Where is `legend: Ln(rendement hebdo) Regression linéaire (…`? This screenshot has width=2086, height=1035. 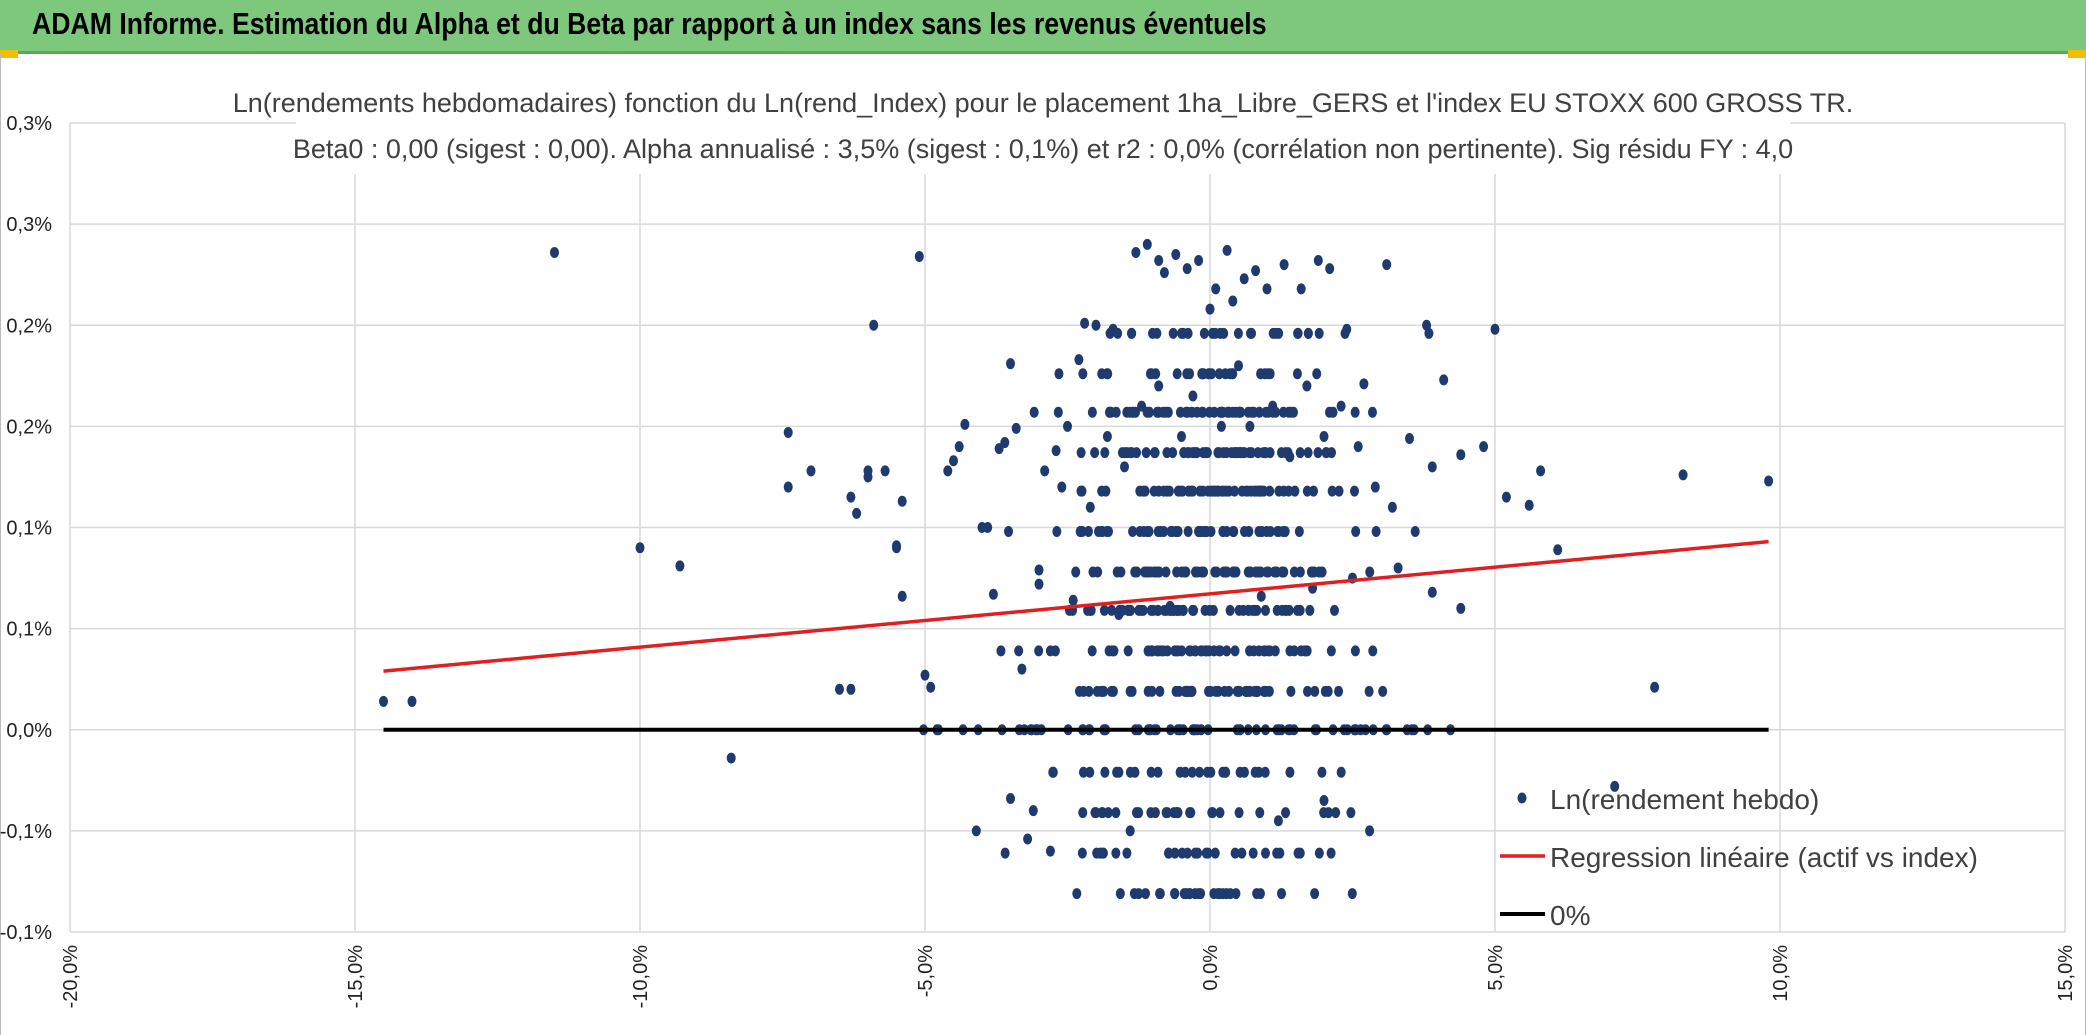 legend: Ln(rendement hebdo) Regression linéaire (… is located at coordinates (1739, 857).